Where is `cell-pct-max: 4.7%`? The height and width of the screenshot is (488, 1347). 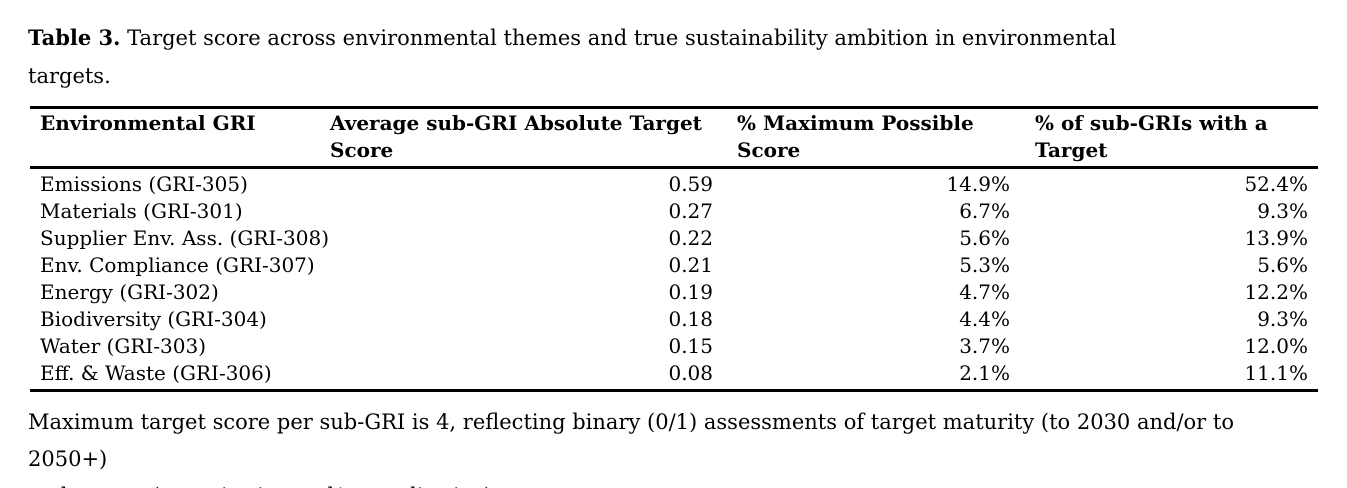 cell-pct-max: 4.7% is located at coordinates (984, 292).